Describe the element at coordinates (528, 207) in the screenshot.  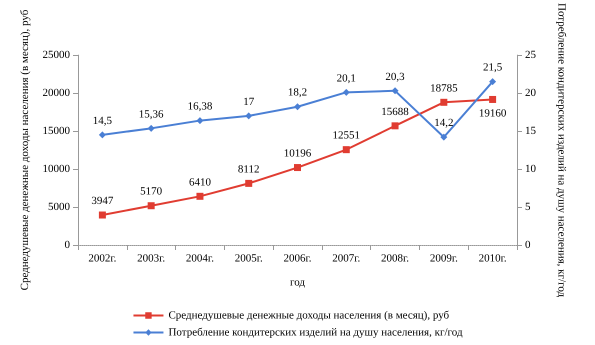
I see `y2-tick-label: 5` at that location.